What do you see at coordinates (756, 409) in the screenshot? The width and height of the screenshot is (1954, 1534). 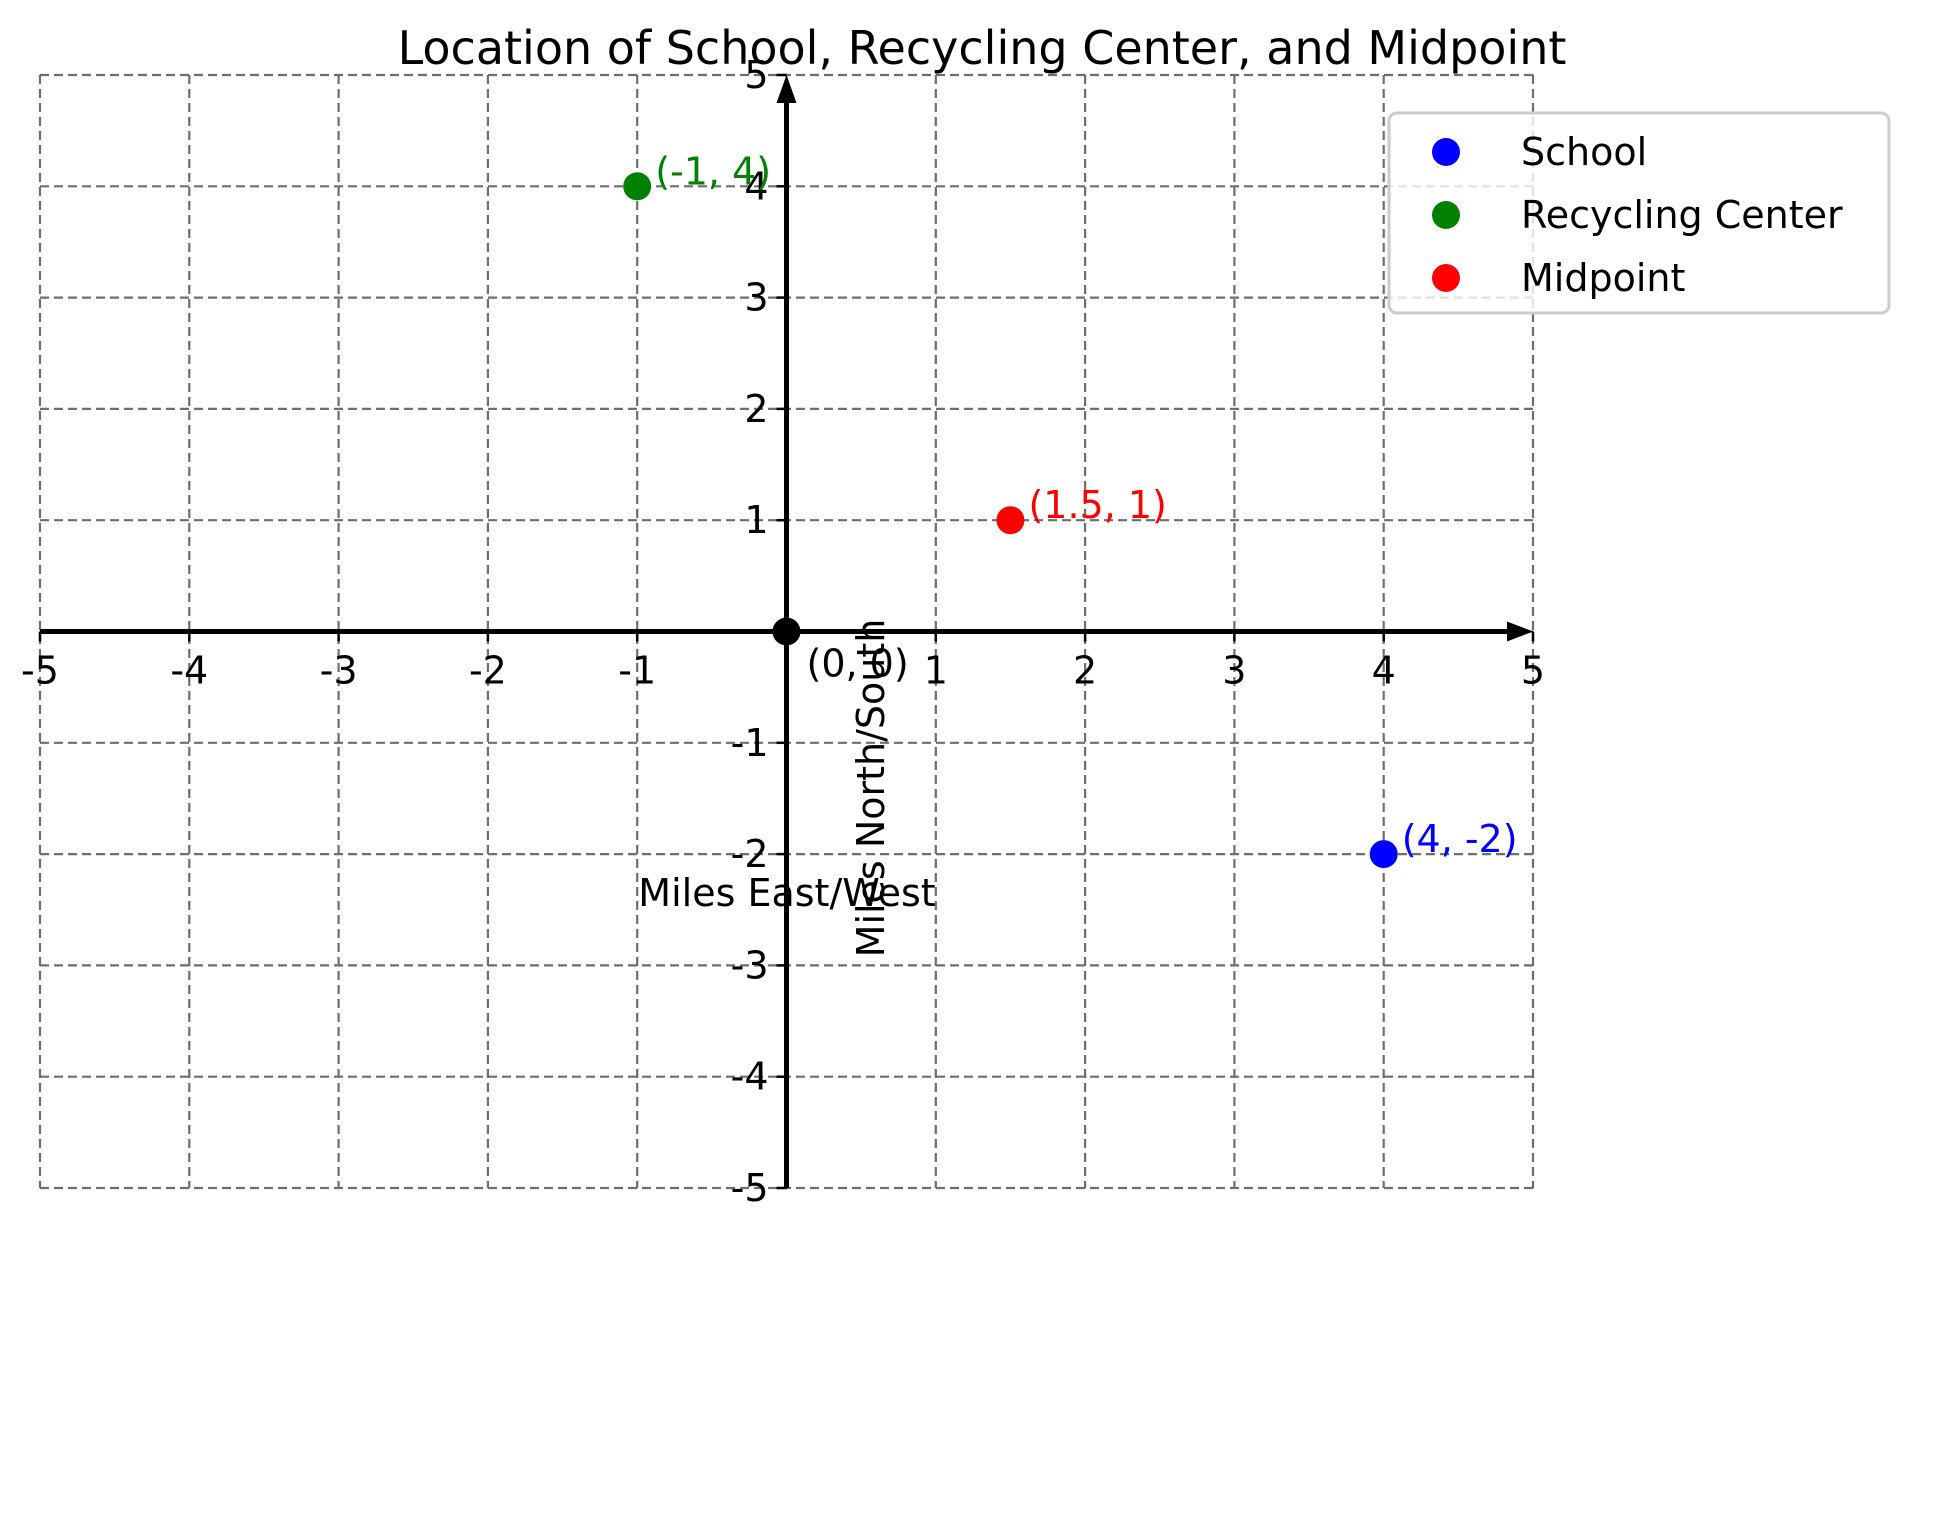 I see `y-tick-label: 2` at bounding box center [756, 409].